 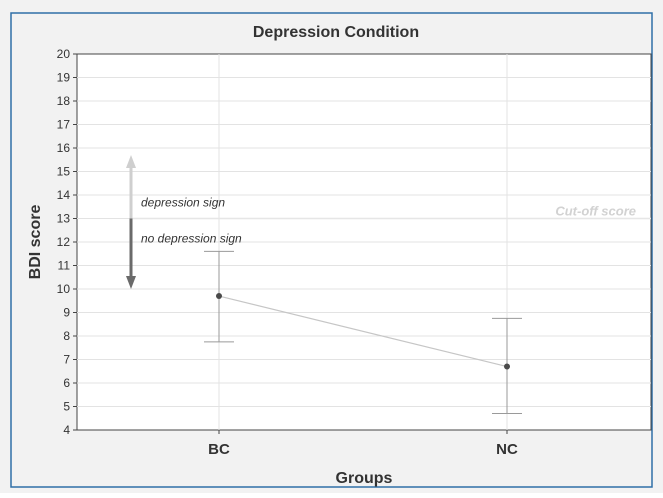 I want to click on y-tick-label: 15, so click(x=64, y=172).